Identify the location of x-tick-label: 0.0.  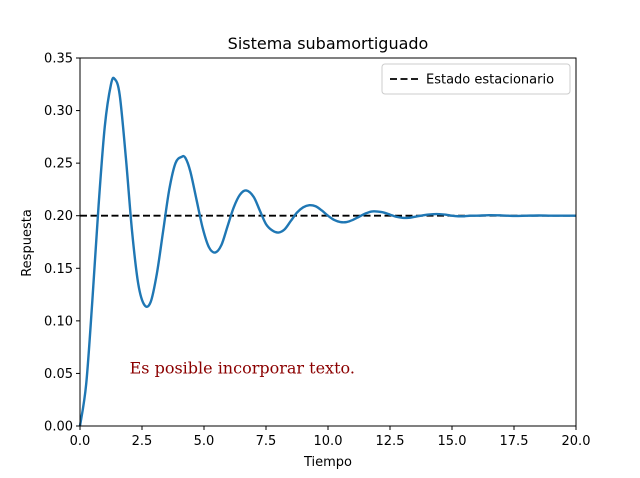
(80, 441).